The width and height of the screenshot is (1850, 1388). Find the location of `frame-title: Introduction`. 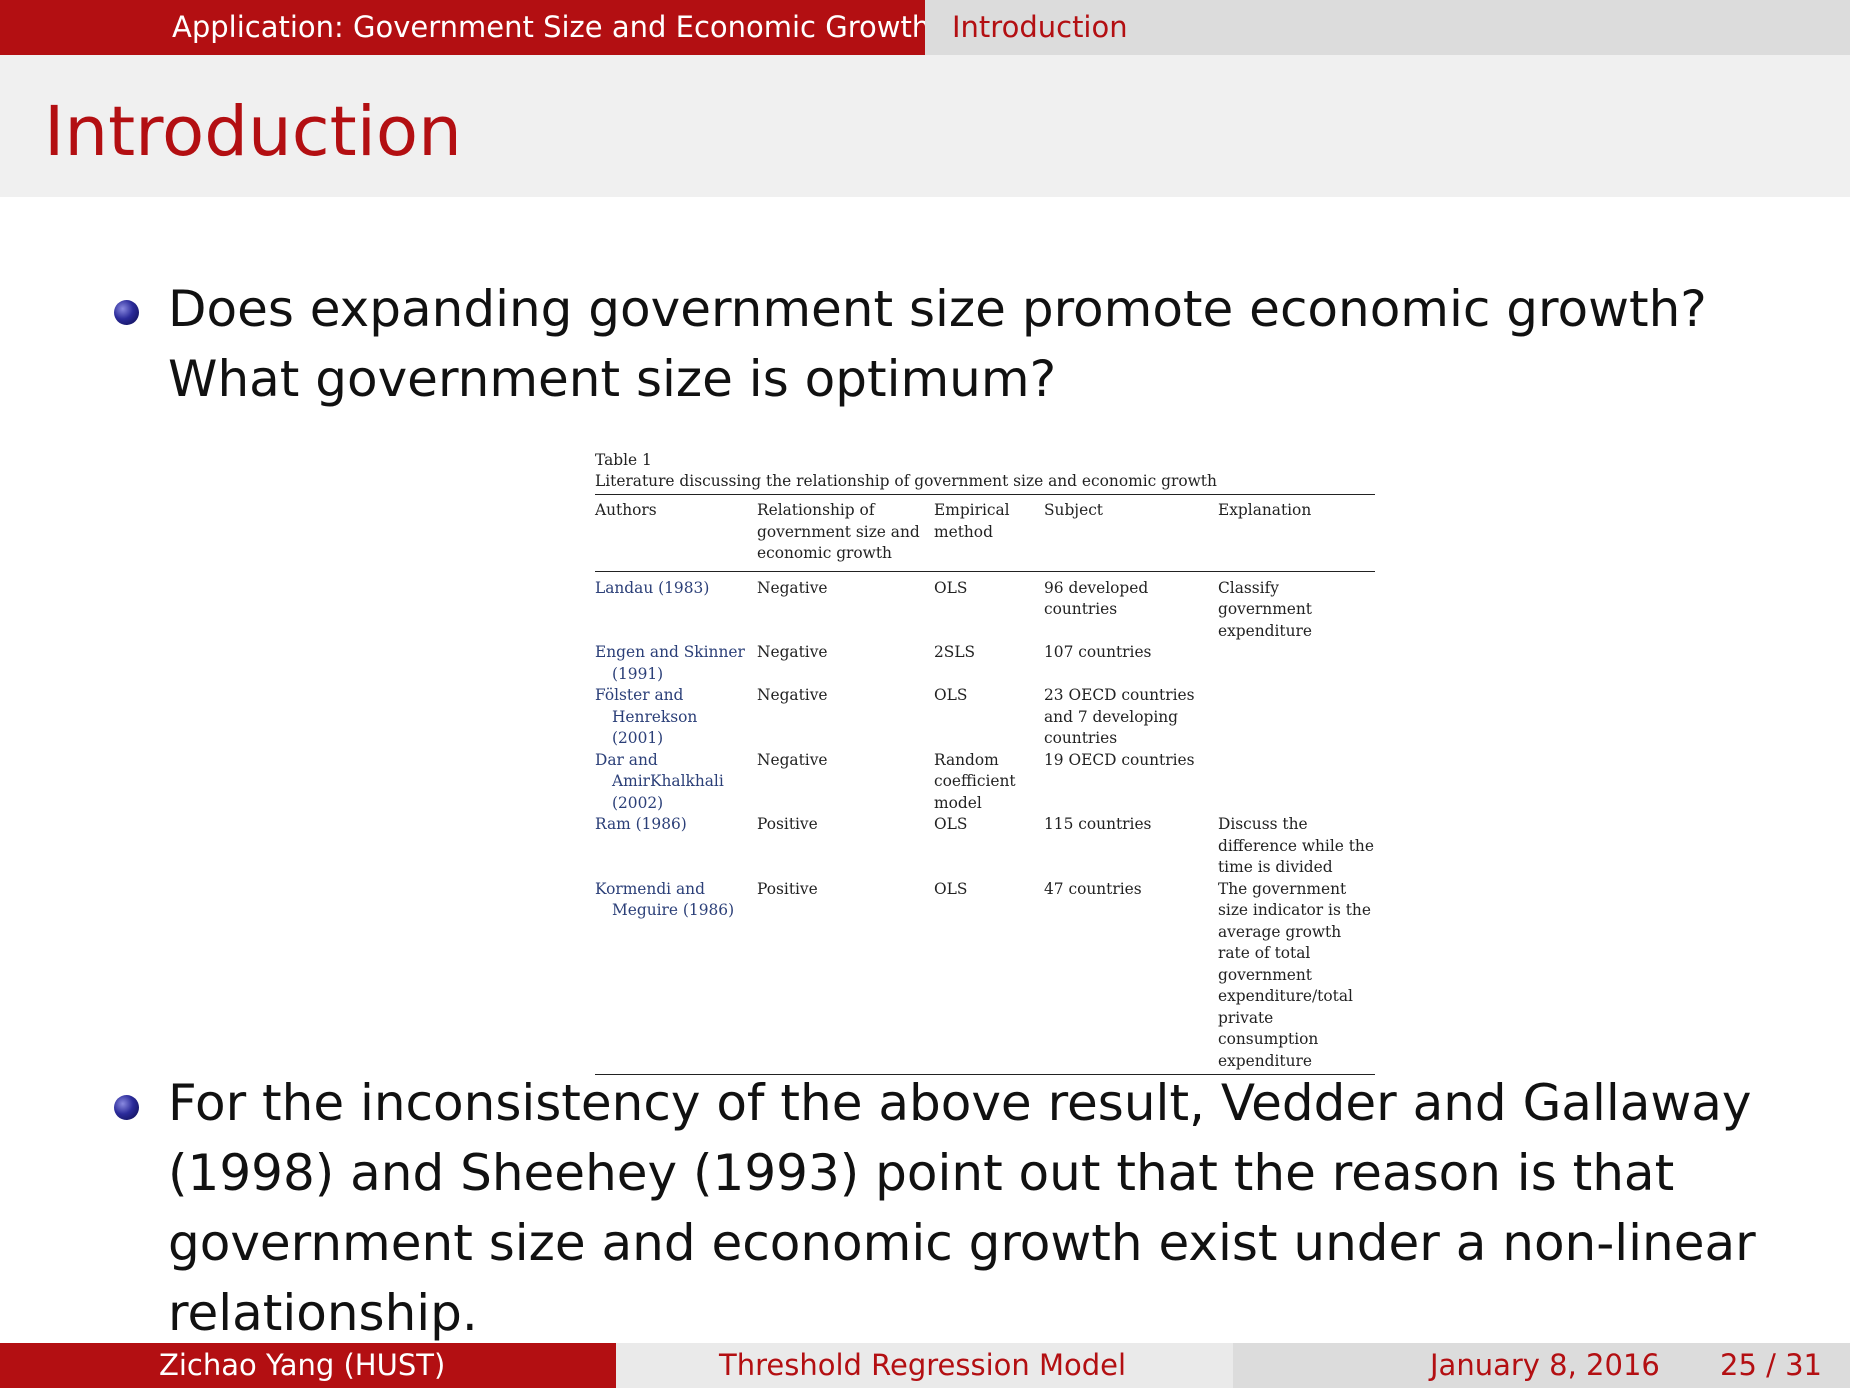

frame-title: Introduction is located at coordinates (253, 132).